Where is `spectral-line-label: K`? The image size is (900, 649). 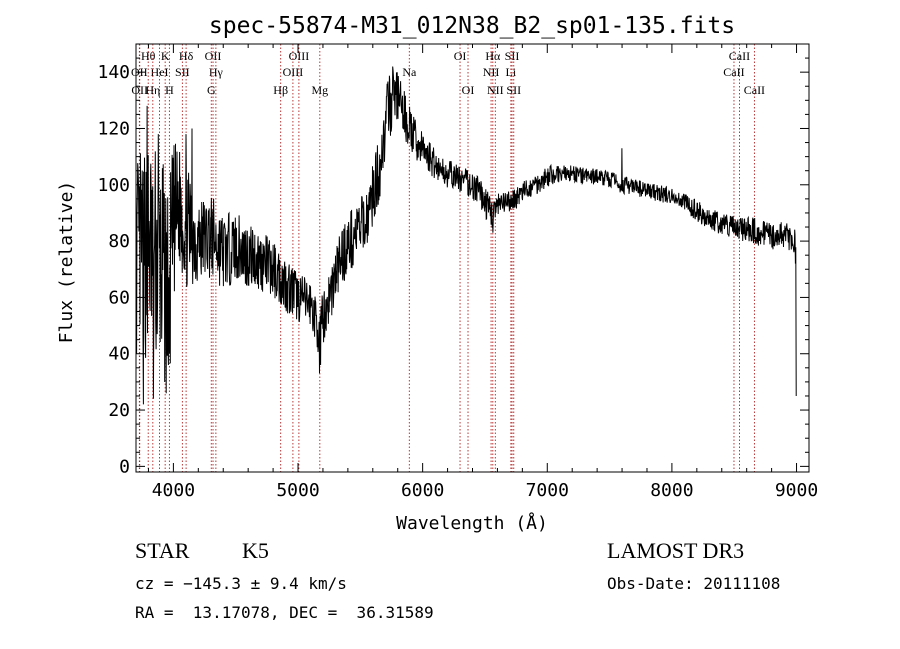 spectral-line-label: K is located at coordinates (165, 56).